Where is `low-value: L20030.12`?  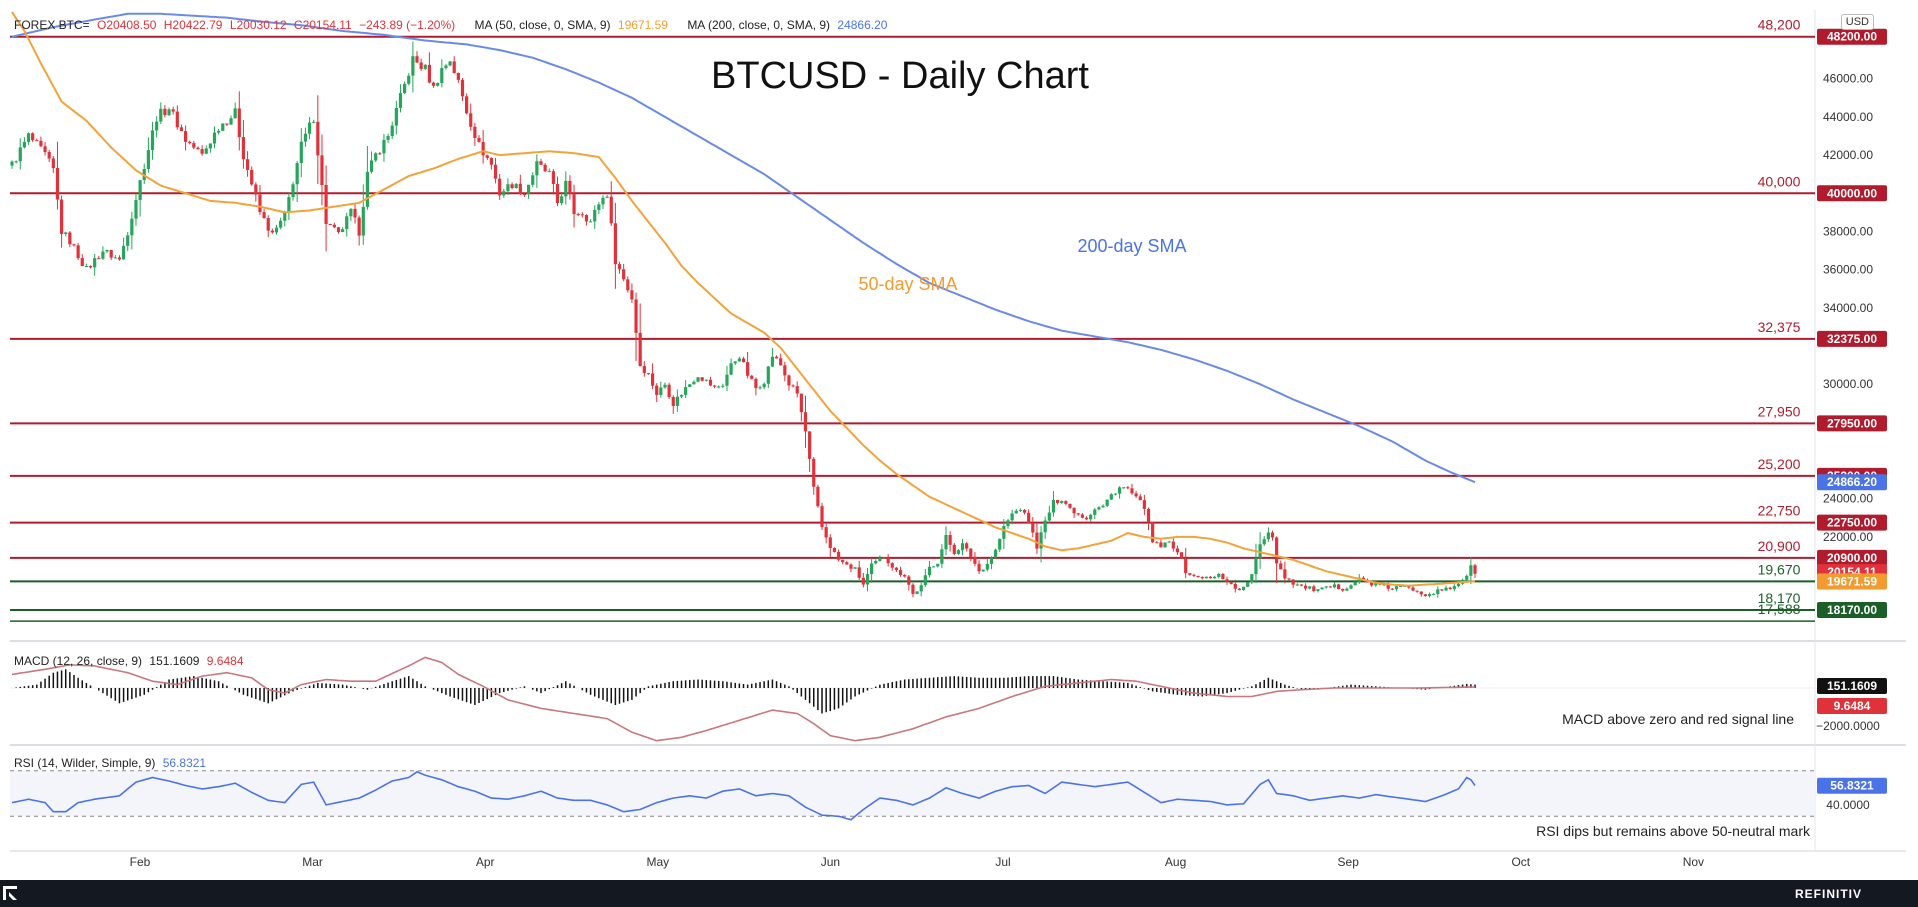 low-value: L20030.12 is located at coordinates (258, 25).